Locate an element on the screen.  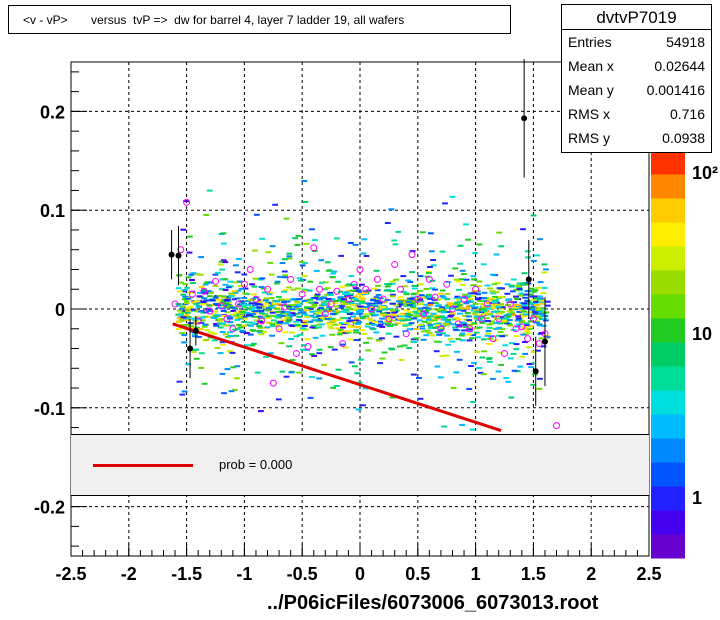
stats-value: 0.001416 is located at coordinates (675, 90).